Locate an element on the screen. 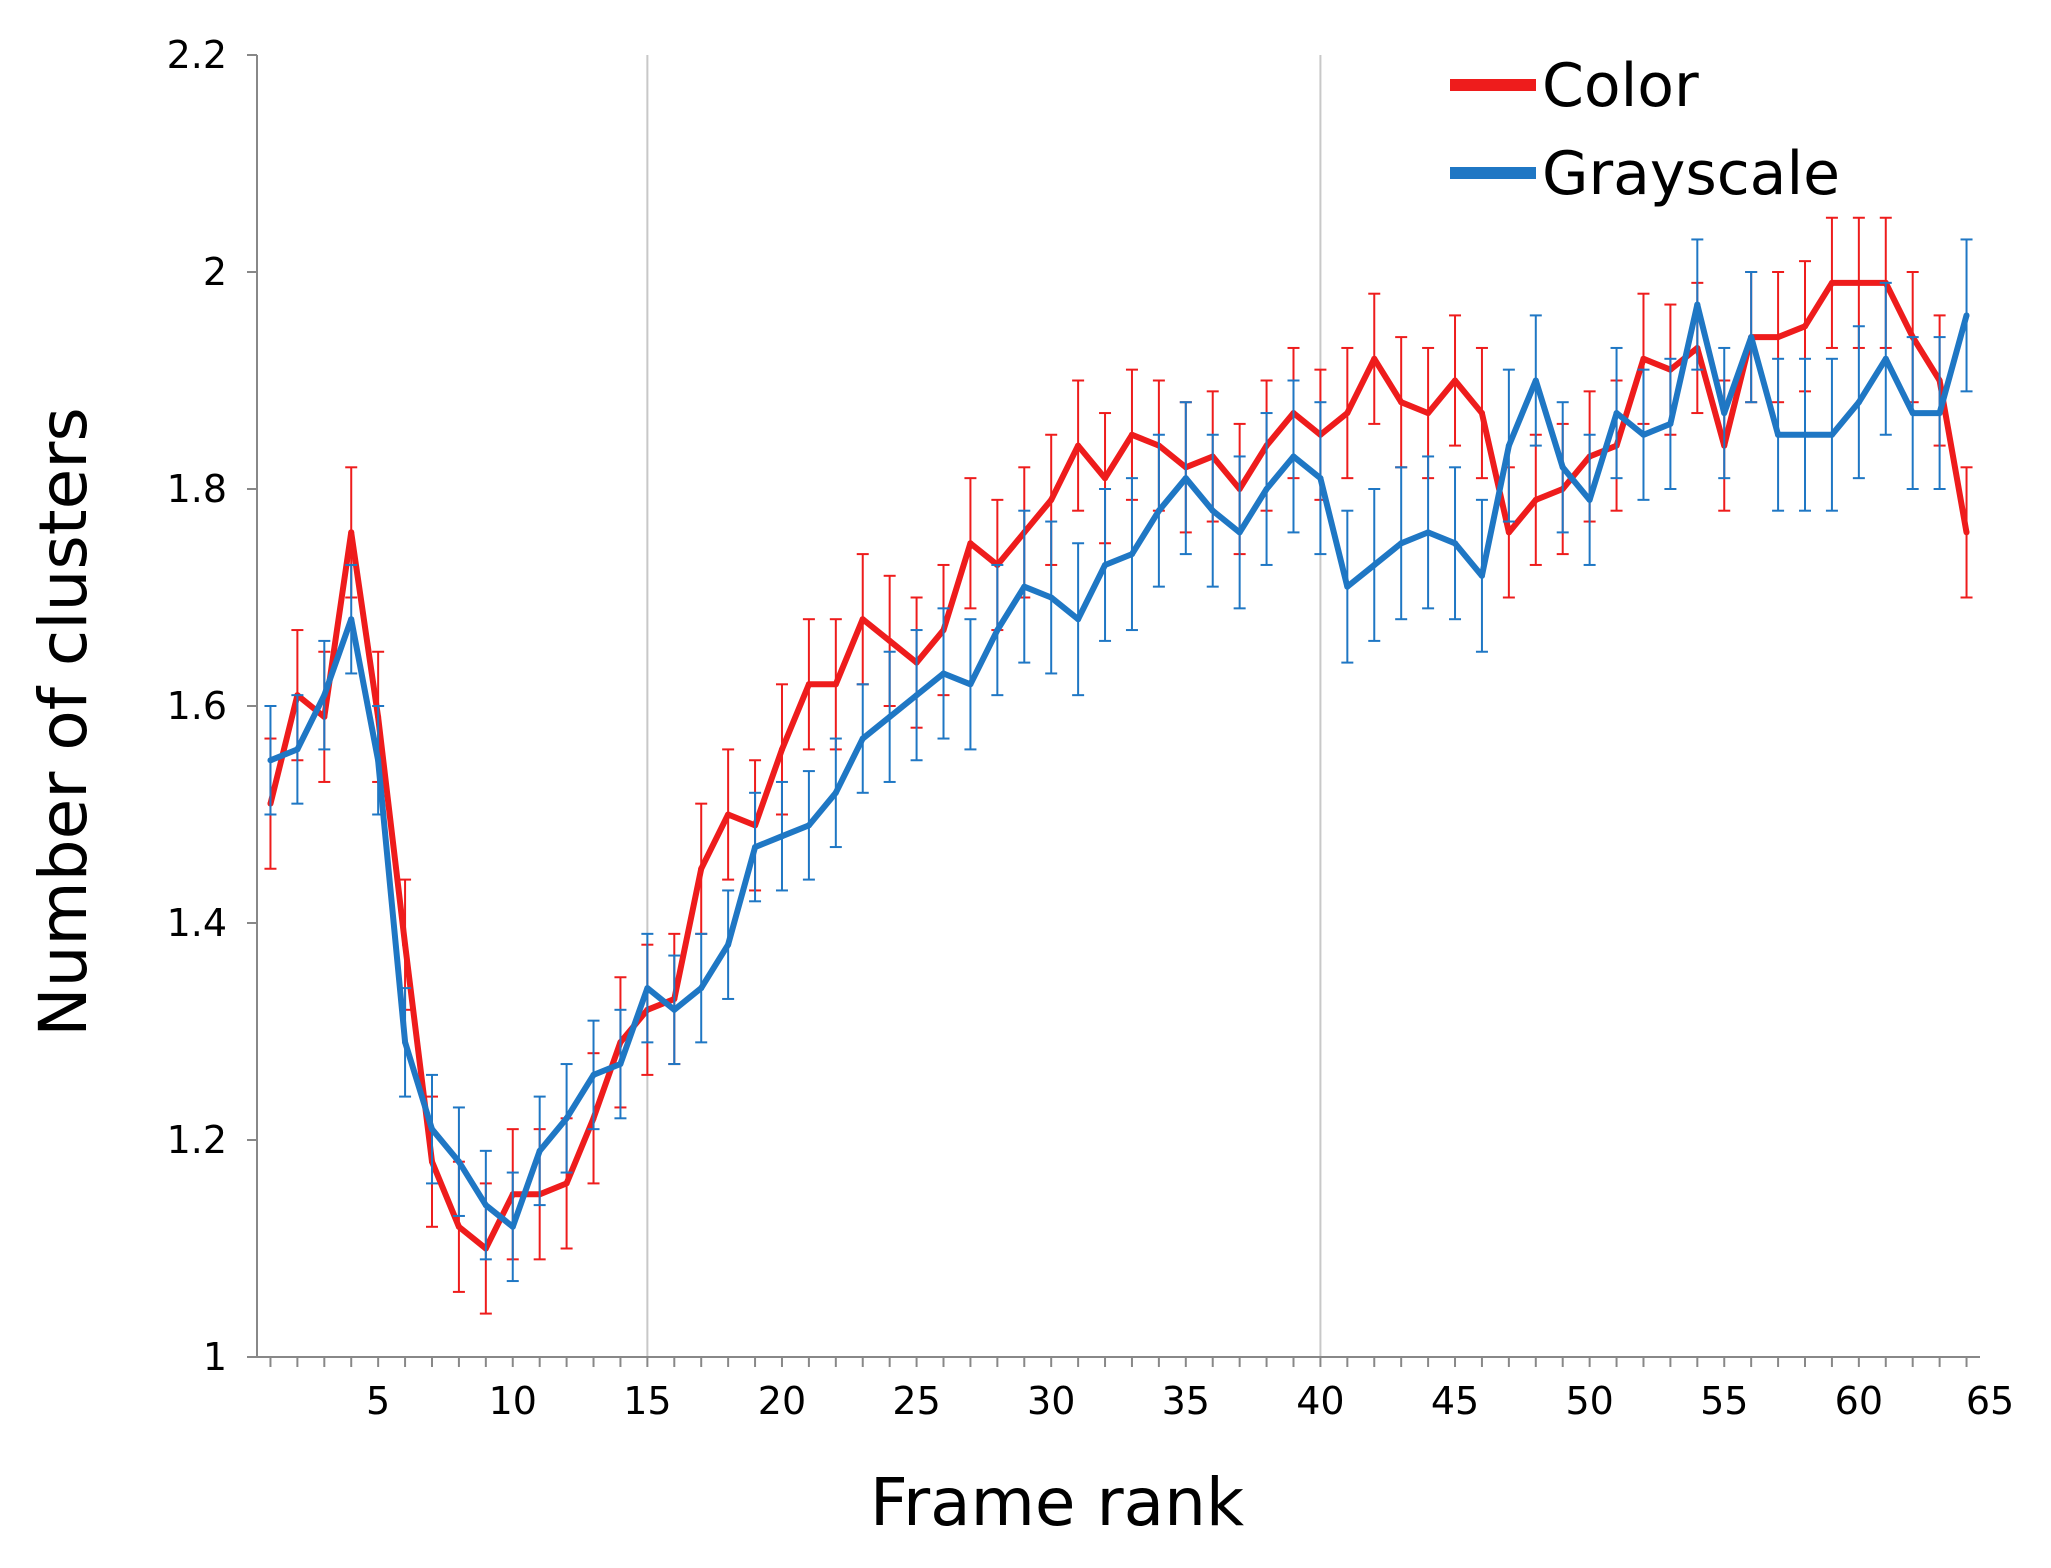 The image size is (2051, 1568). x-tick-label: 20 is located at coordinates (782, 1401).